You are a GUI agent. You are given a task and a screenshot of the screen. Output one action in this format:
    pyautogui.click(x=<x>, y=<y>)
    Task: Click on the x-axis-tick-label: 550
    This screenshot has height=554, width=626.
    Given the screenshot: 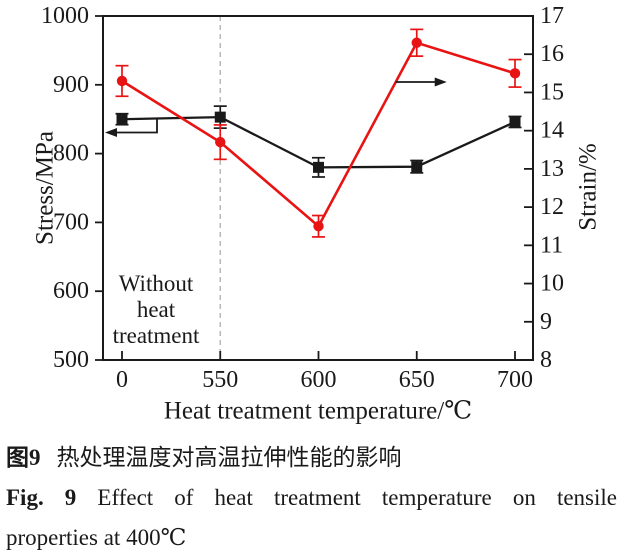 What is the action you would take?
    pyautogui.click(x=220, y=380)
    